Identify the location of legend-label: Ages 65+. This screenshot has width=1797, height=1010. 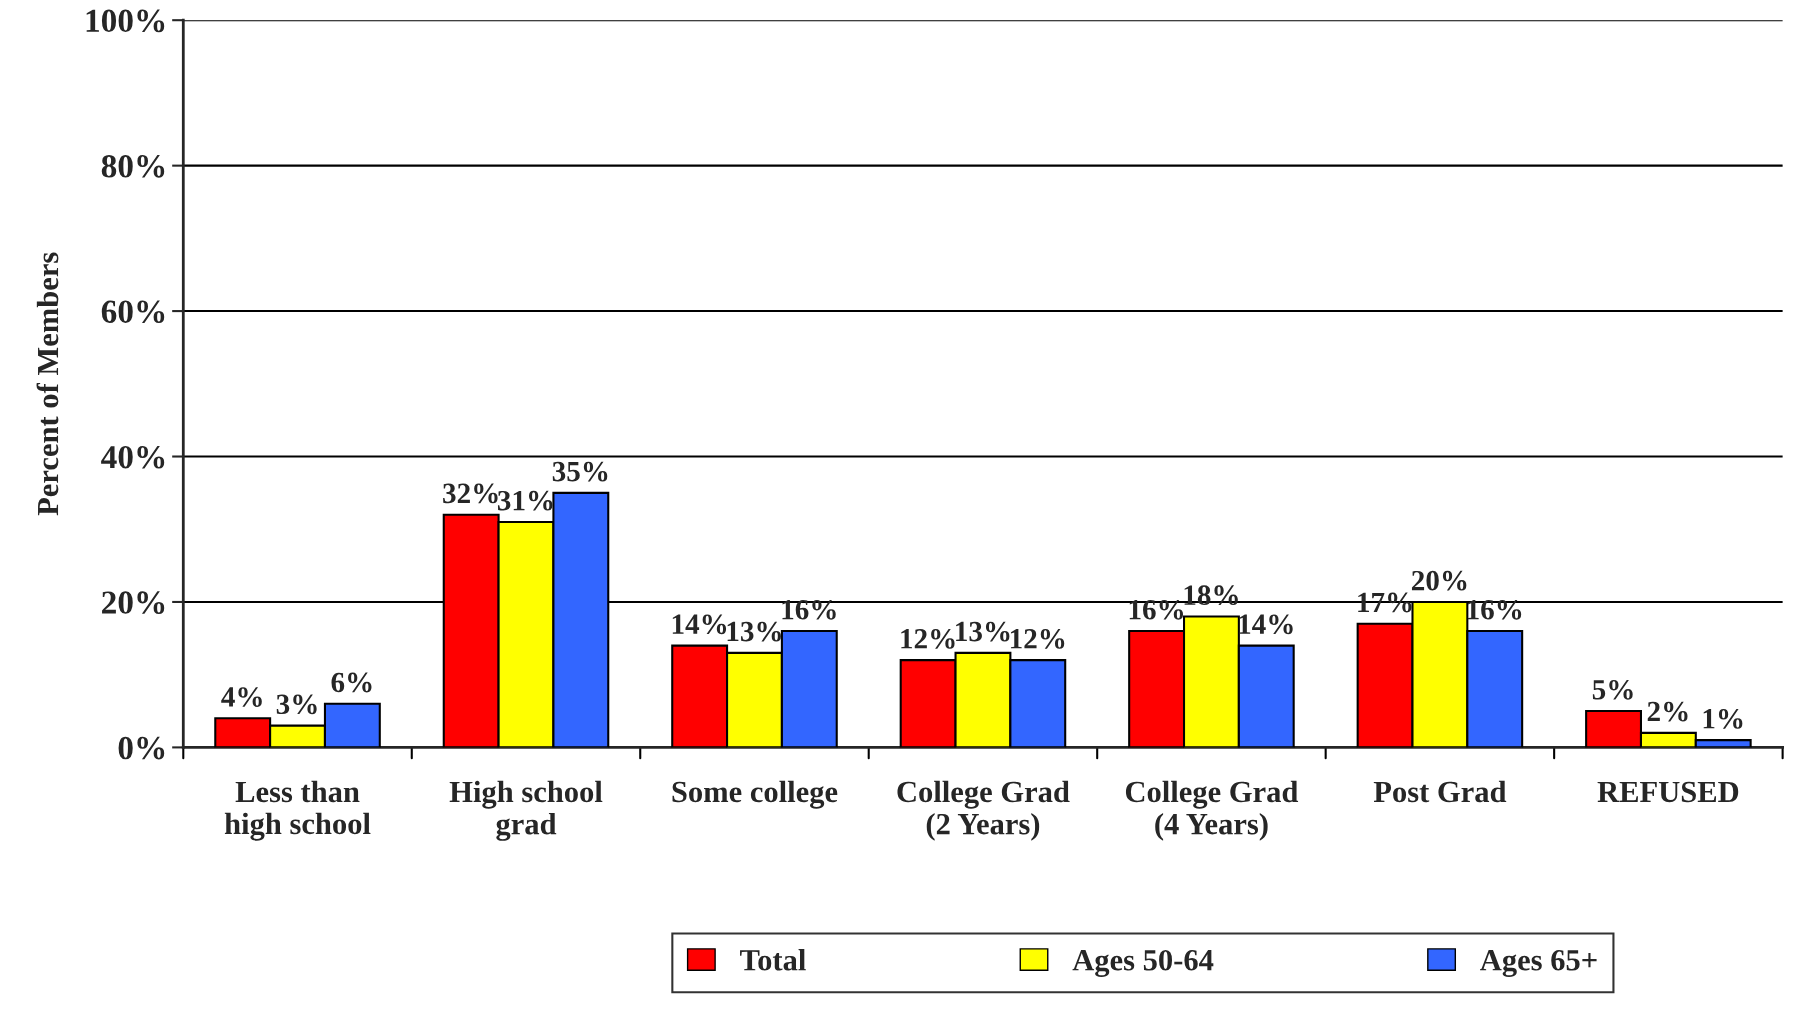
(1538, 963).